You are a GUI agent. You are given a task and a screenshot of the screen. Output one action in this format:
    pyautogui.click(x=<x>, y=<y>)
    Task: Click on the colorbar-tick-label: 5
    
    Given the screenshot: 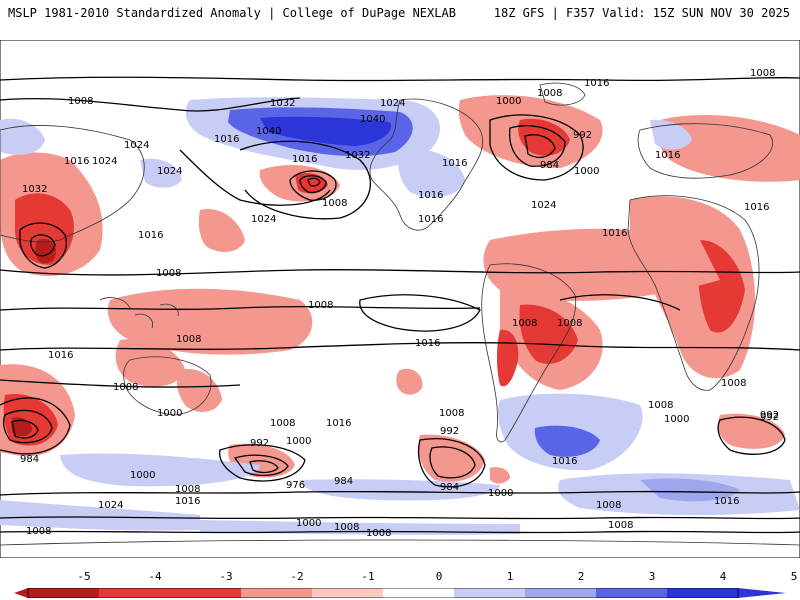 What is the action you would take?
    pyautogui.click(x=794, y=576)
    